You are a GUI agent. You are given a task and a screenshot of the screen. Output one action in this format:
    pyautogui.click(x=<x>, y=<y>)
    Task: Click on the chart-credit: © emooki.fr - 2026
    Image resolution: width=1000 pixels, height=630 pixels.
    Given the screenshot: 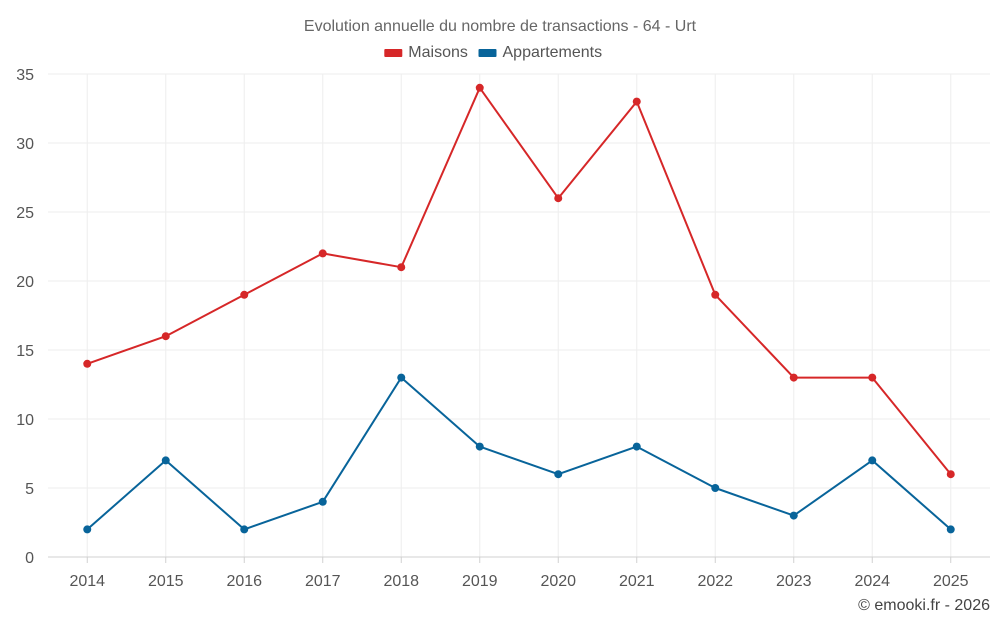 What is the action you would take?
    pyautogui.click(x=924, y=605)
    